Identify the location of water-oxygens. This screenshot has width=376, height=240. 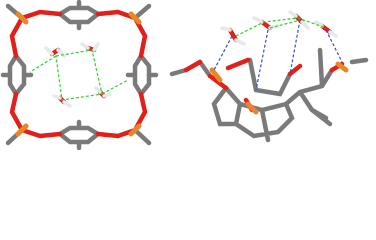
(78, 75).